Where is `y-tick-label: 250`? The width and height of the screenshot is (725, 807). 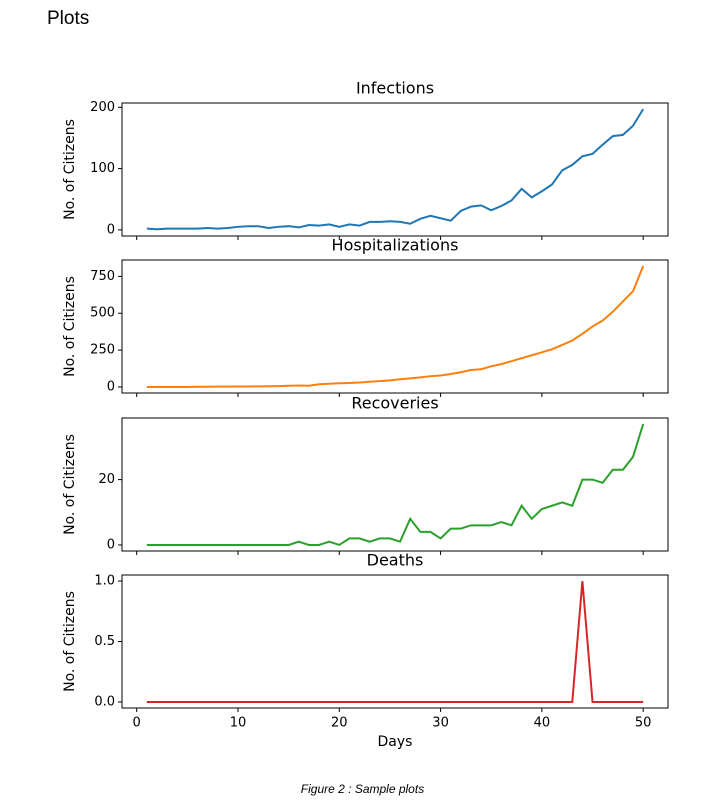 y-tick-label: 250 is located at coordinates (102, 350).